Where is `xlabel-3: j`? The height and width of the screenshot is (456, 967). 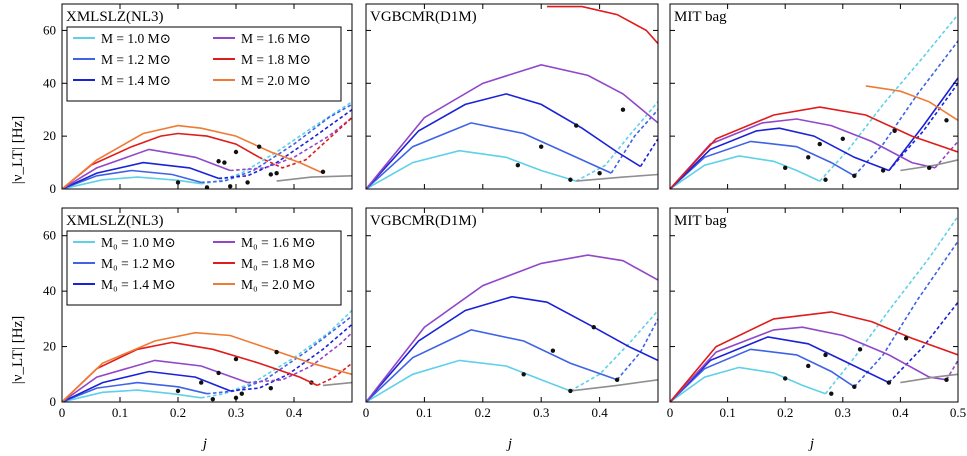
xlabel-3: j is located at coordinates (811, 444).